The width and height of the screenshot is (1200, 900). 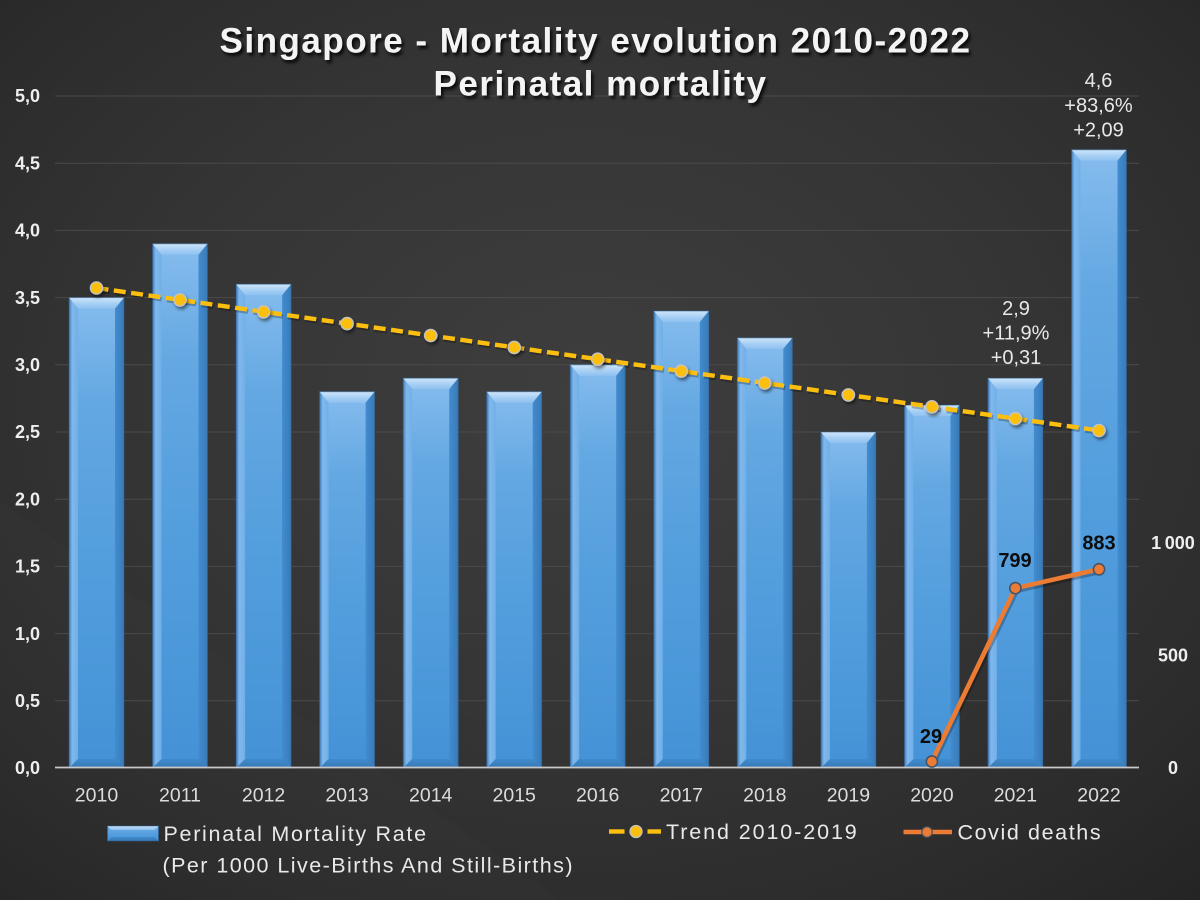 I want to click on svg-text: 3,0, so click(x=27, y=365).